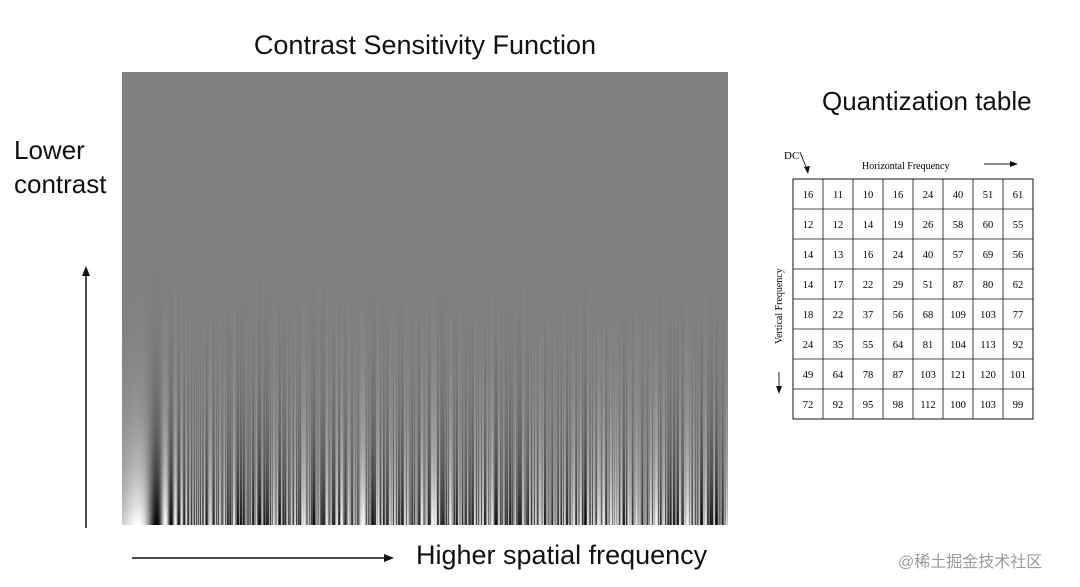  What do you see at coordinates (779, 390) in the screenshot?
I see `vertical-arrowhead-icon` at bounding box center [779, 390].